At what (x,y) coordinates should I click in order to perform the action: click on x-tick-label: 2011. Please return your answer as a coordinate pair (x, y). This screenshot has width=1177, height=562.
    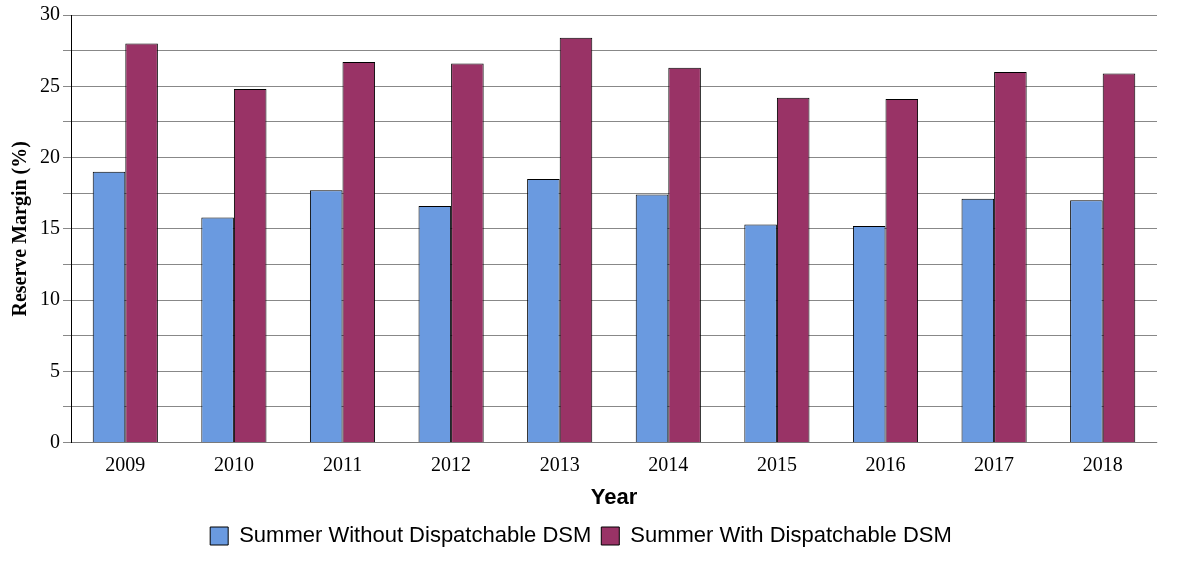
    Looking at the image, I should click on (342, 463).